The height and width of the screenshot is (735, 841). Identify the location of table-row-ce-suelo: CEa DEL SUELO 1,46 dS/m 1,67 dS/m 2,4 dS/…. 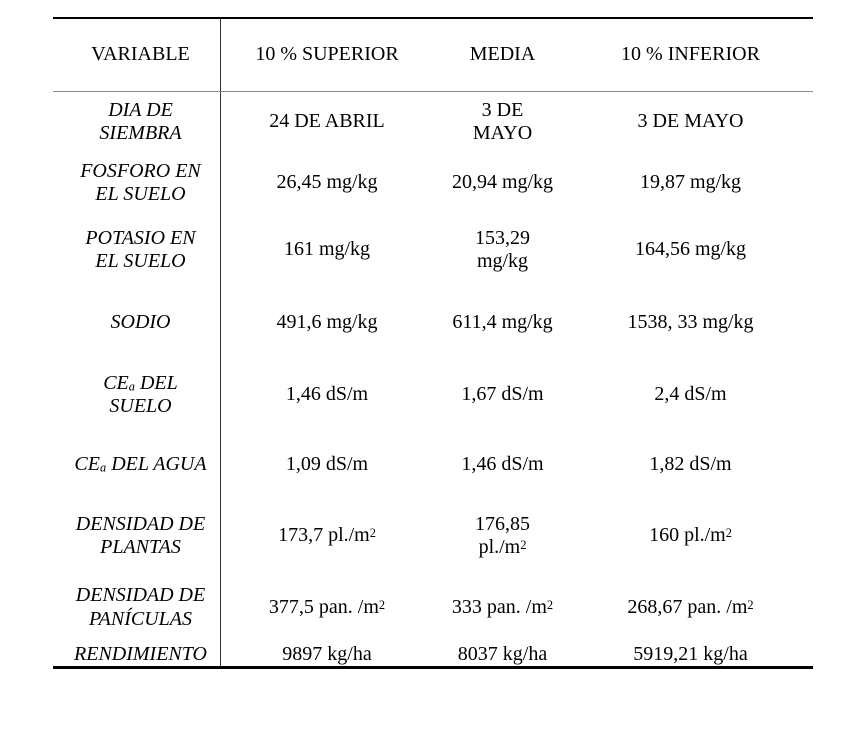
(433, 395).